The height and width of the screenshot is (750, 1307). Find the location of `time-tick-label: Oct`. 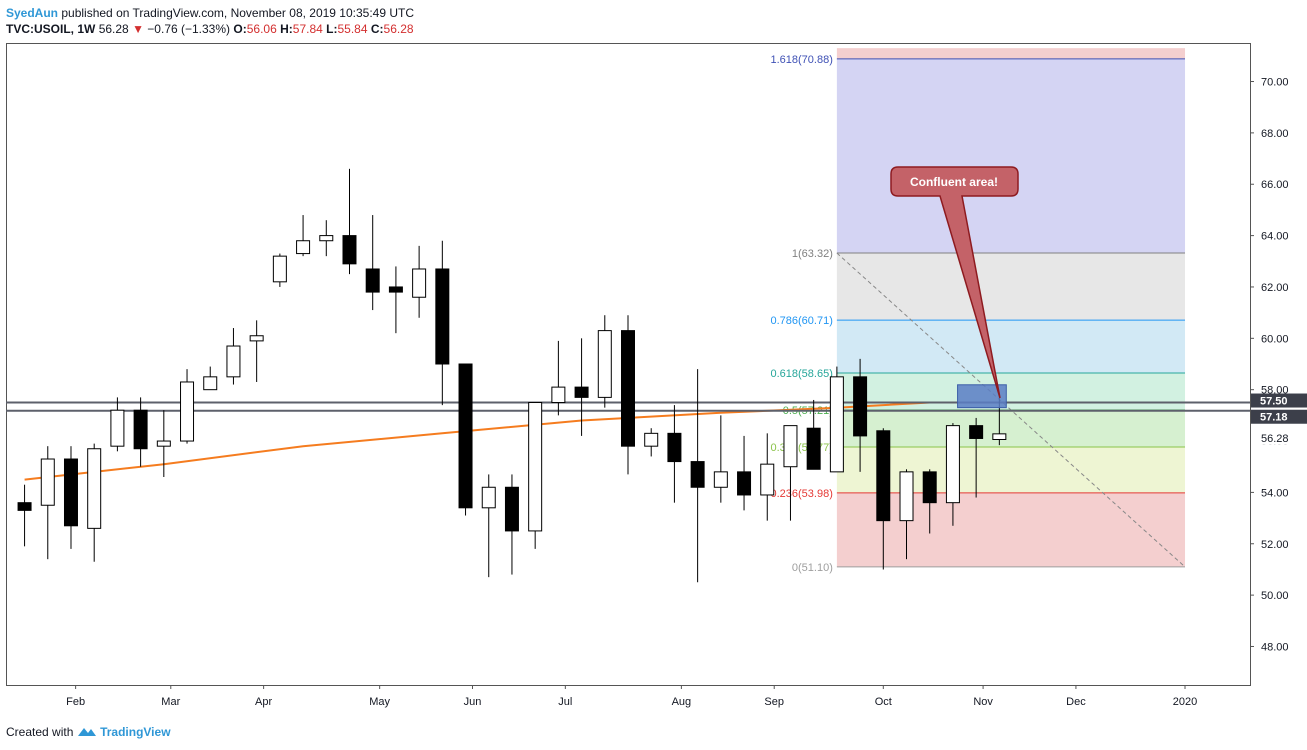

time-tick-label: Oct is located at coordinates (883, 702).